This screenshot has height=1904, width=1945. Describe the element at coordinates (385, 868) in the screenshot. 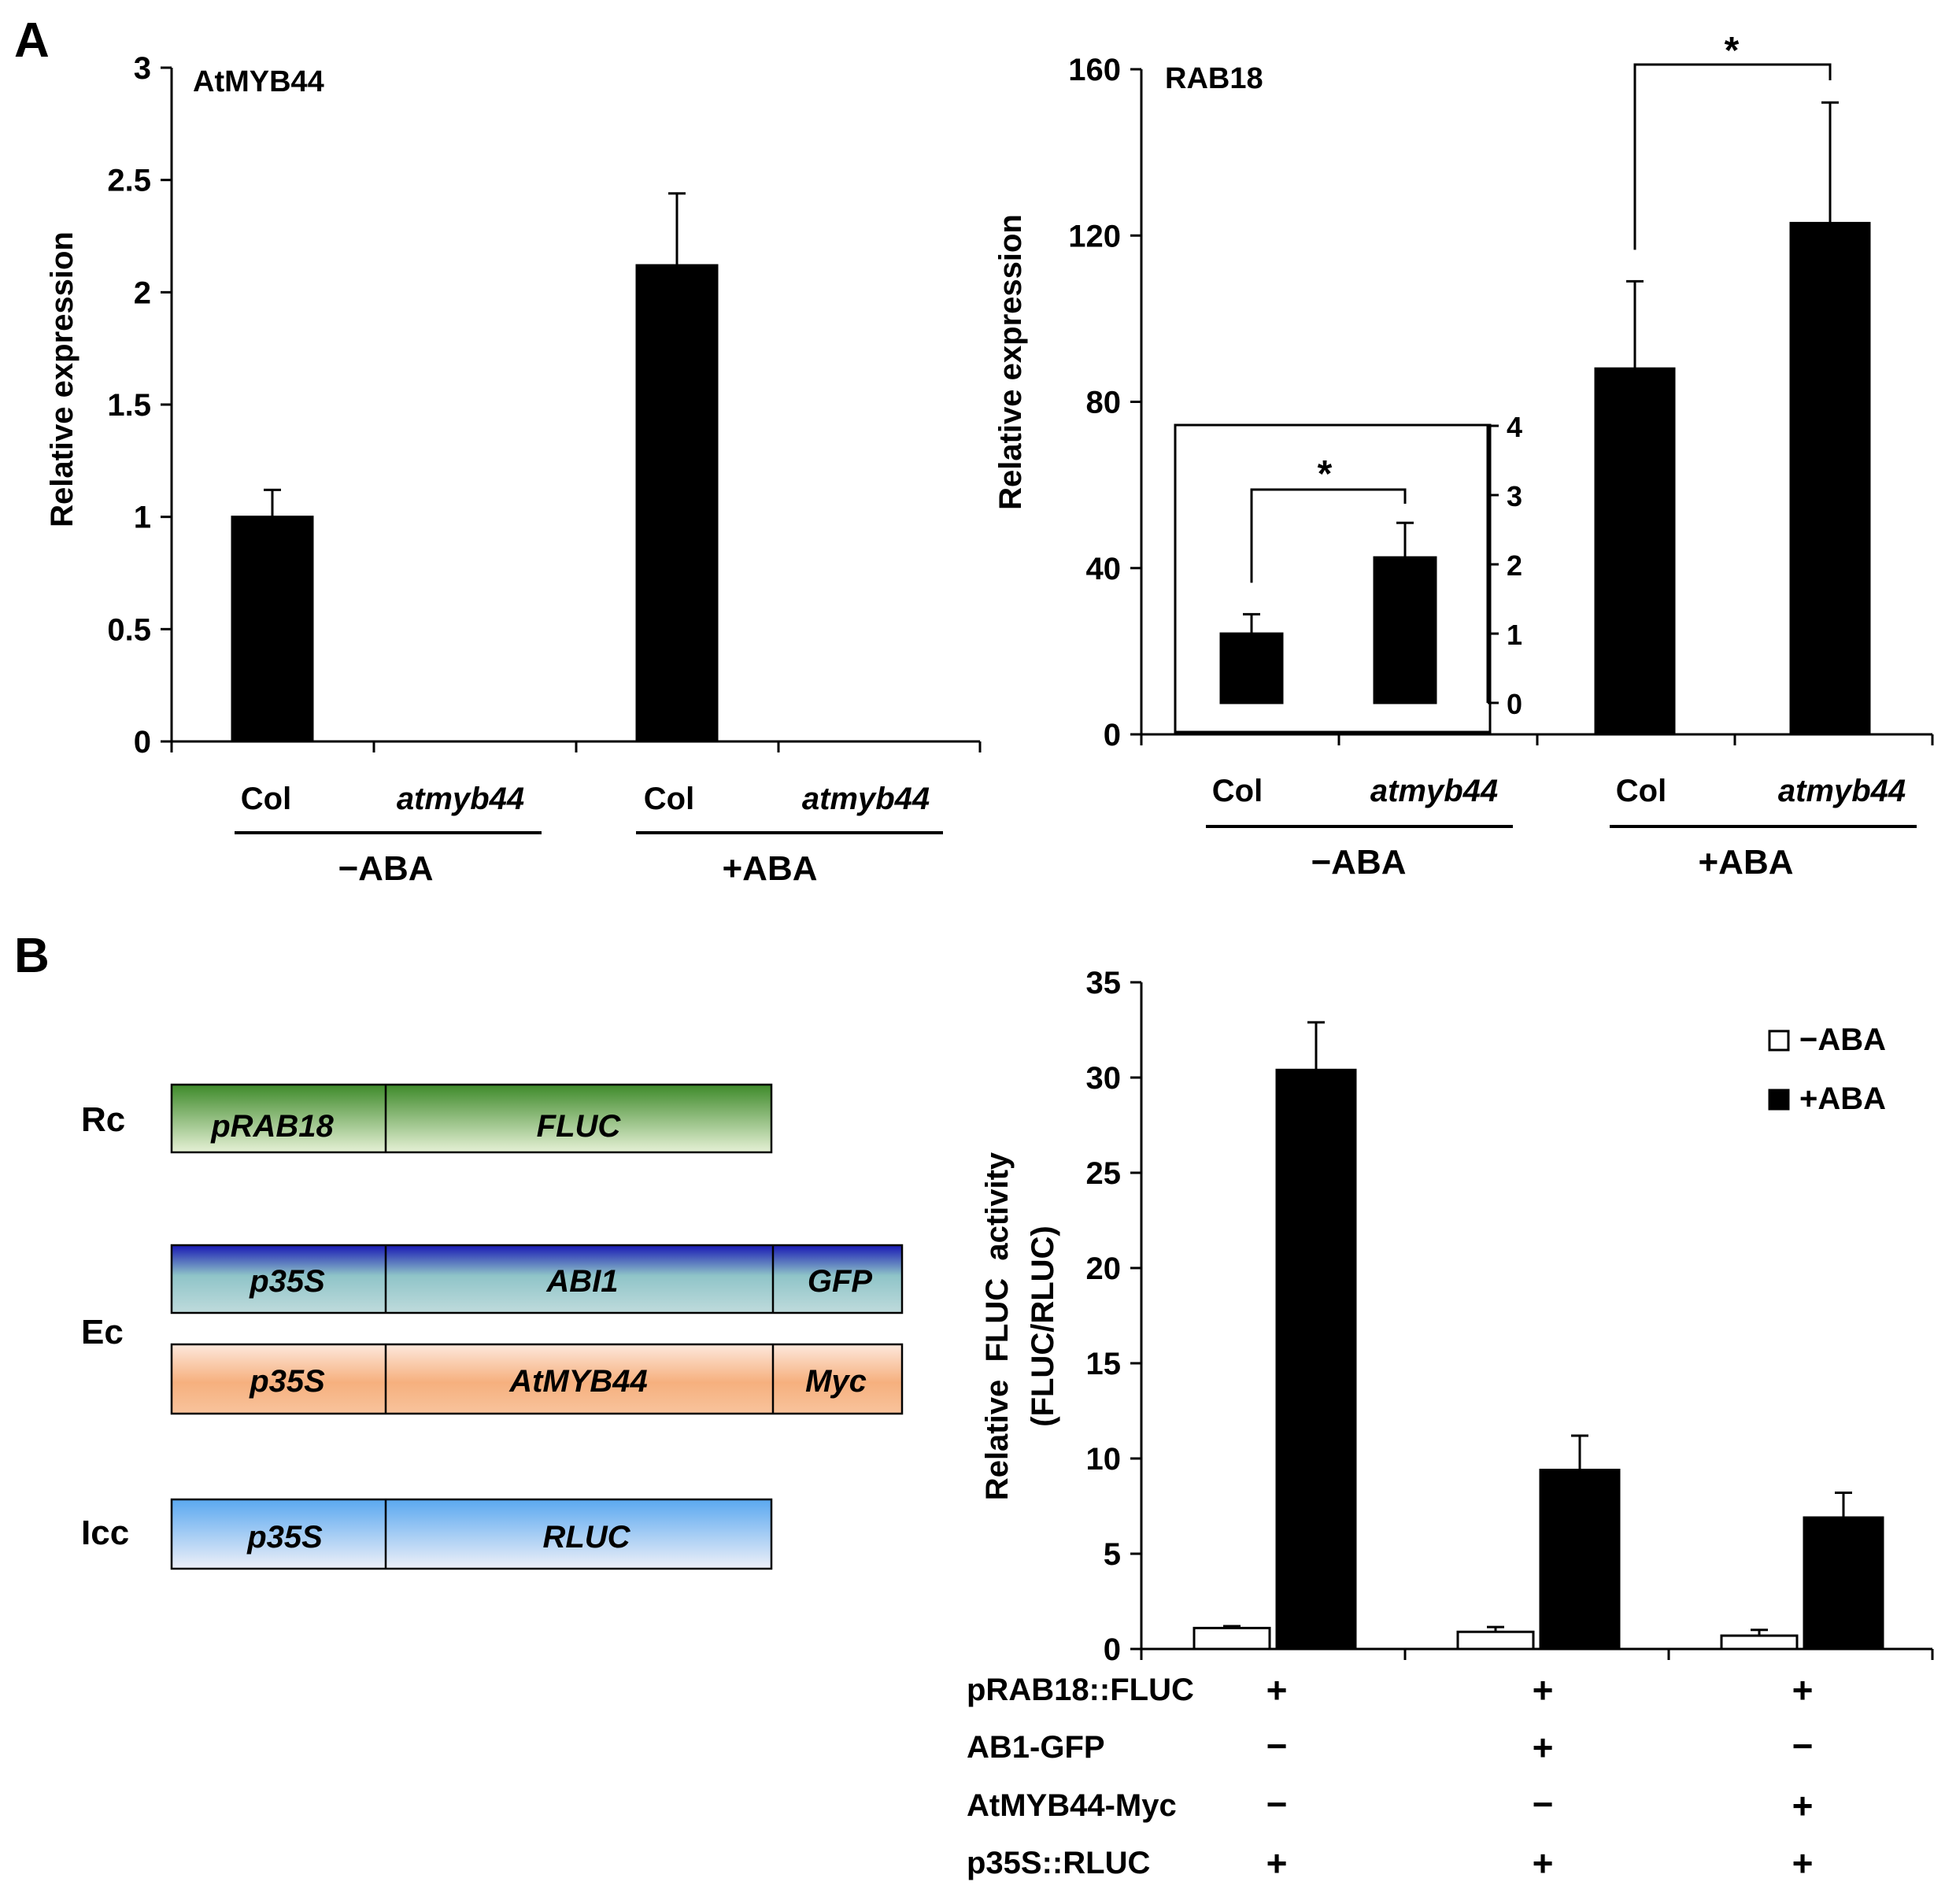

I see `chart-atmyb44-group-1: −ABA` at that location.